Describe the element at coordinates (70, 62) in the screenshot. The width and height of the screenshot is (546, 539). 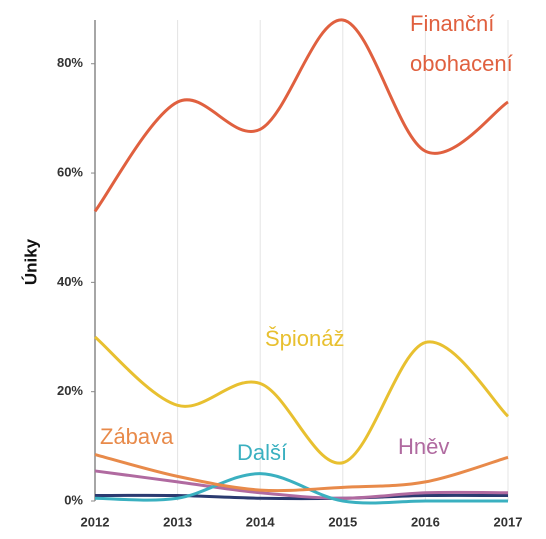
I see `y-tick-label: 80%` at that location.